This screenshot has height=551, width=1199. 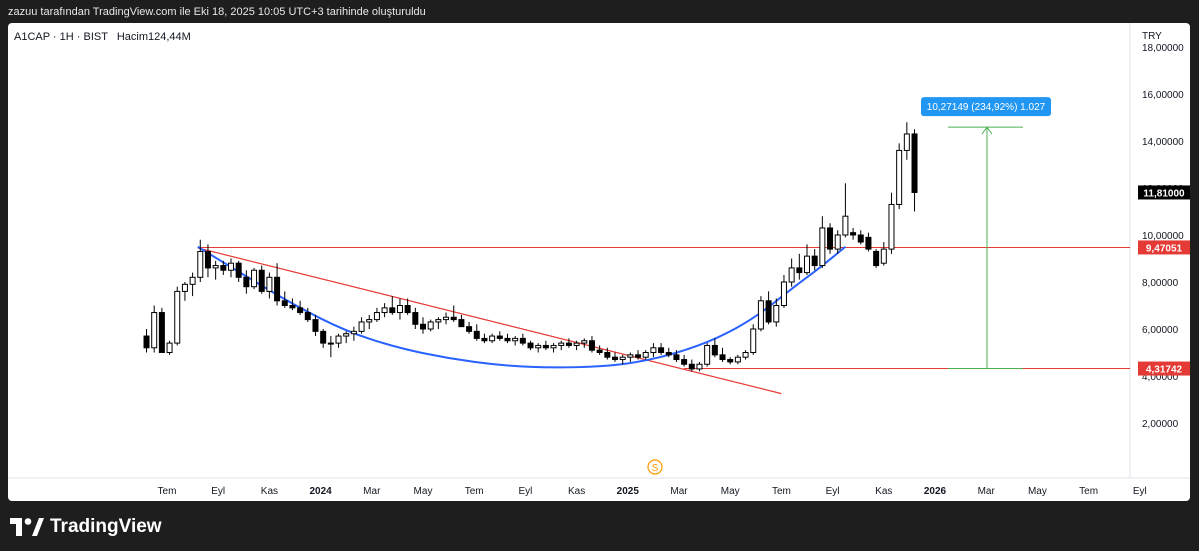 What do you see at coordinates (132, 37) in the screenshot?
I see `volume-label: Hacim` at bounding box center [132, 37].